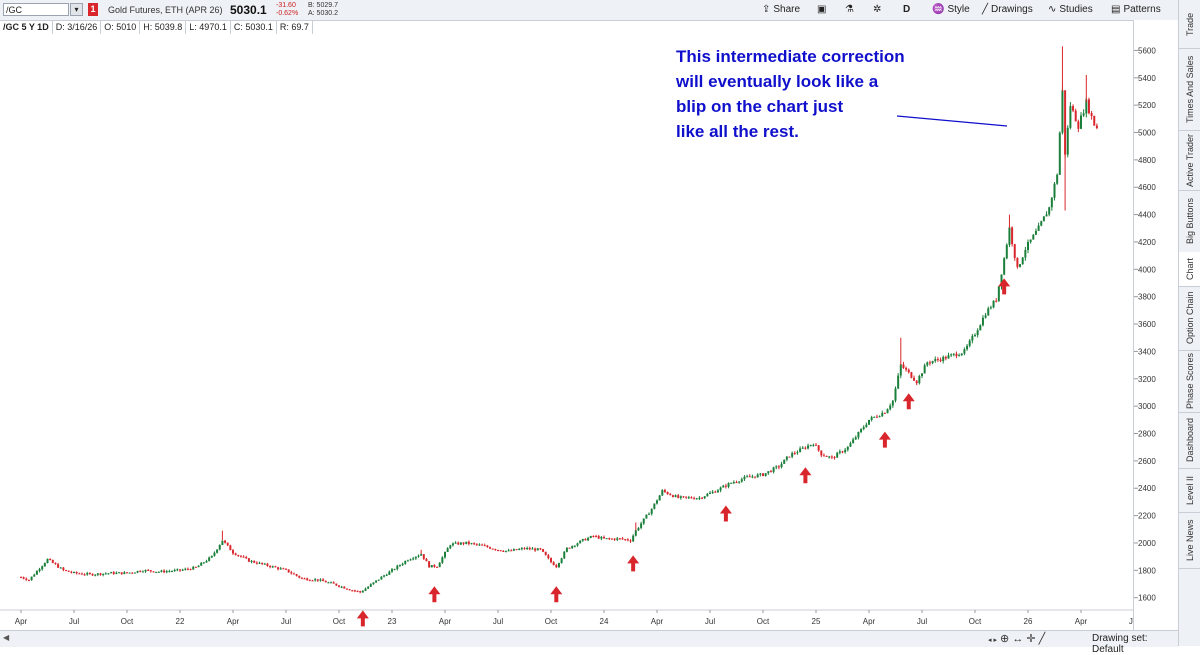 The image size is (1200, 655). Describe the element at coordinates (1189, 318) in the screenshot. I see `sidebar-tab-option-chain: Option Chain` at that location.